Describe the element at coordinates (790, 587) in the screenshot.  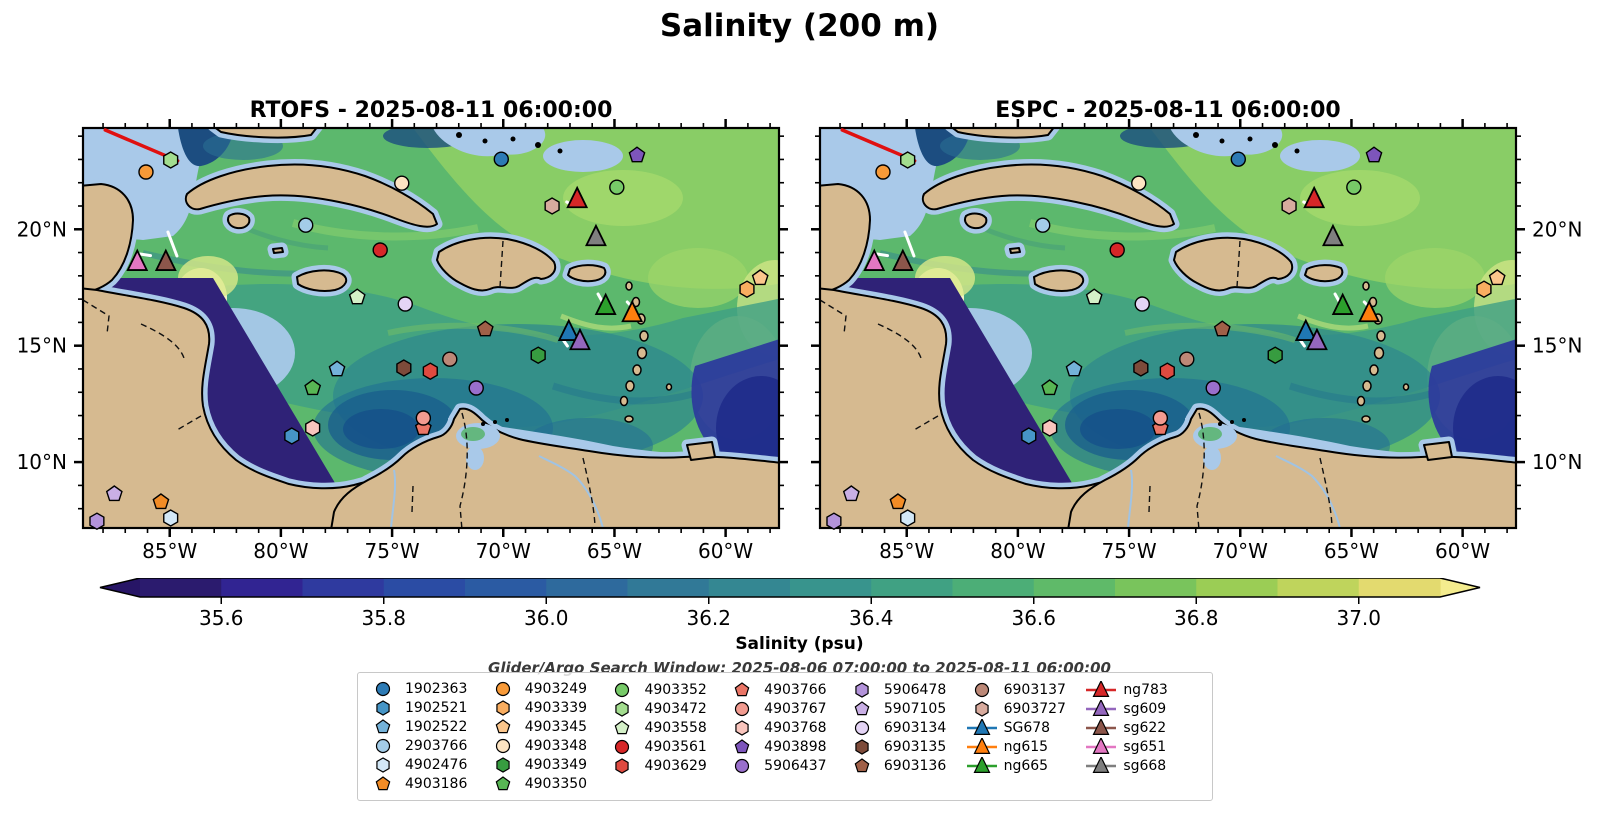
I see `colorbar-outline` at that location.